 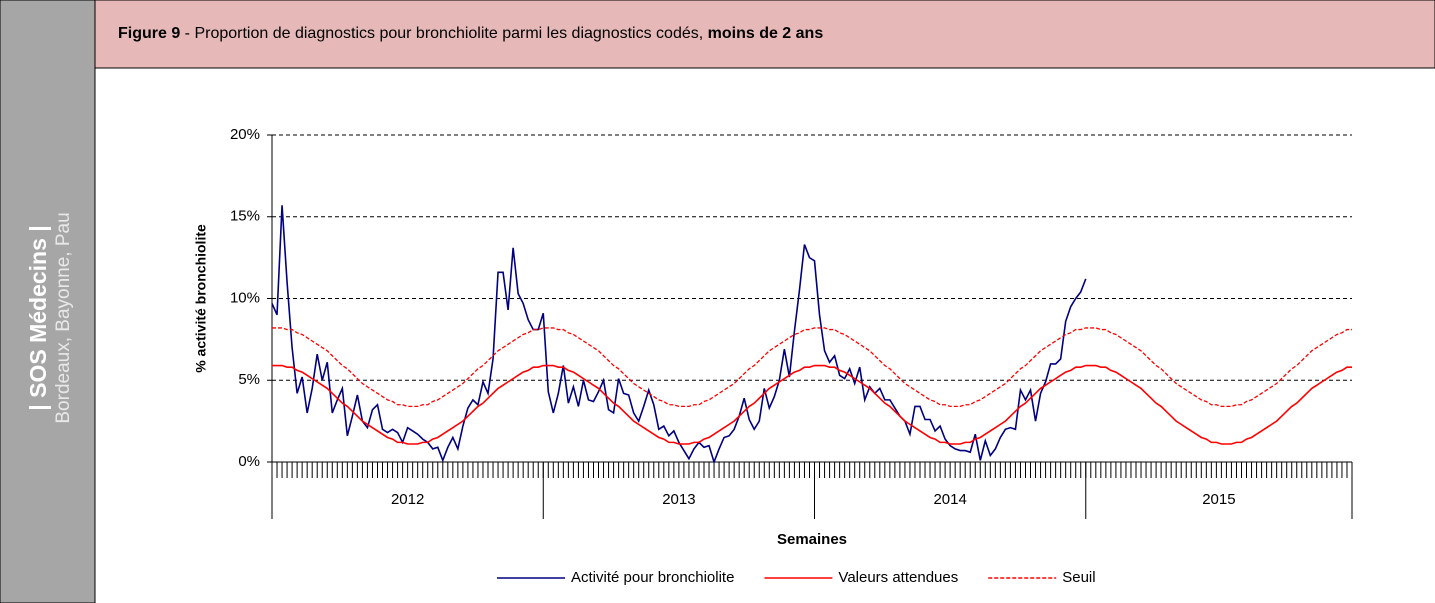 What do you see at coordinates (63, 317) in the screenshot?
I see `sidebar-subtitle: Bordeaux, Bayonne, Pau` at bounding box center [63, 317].